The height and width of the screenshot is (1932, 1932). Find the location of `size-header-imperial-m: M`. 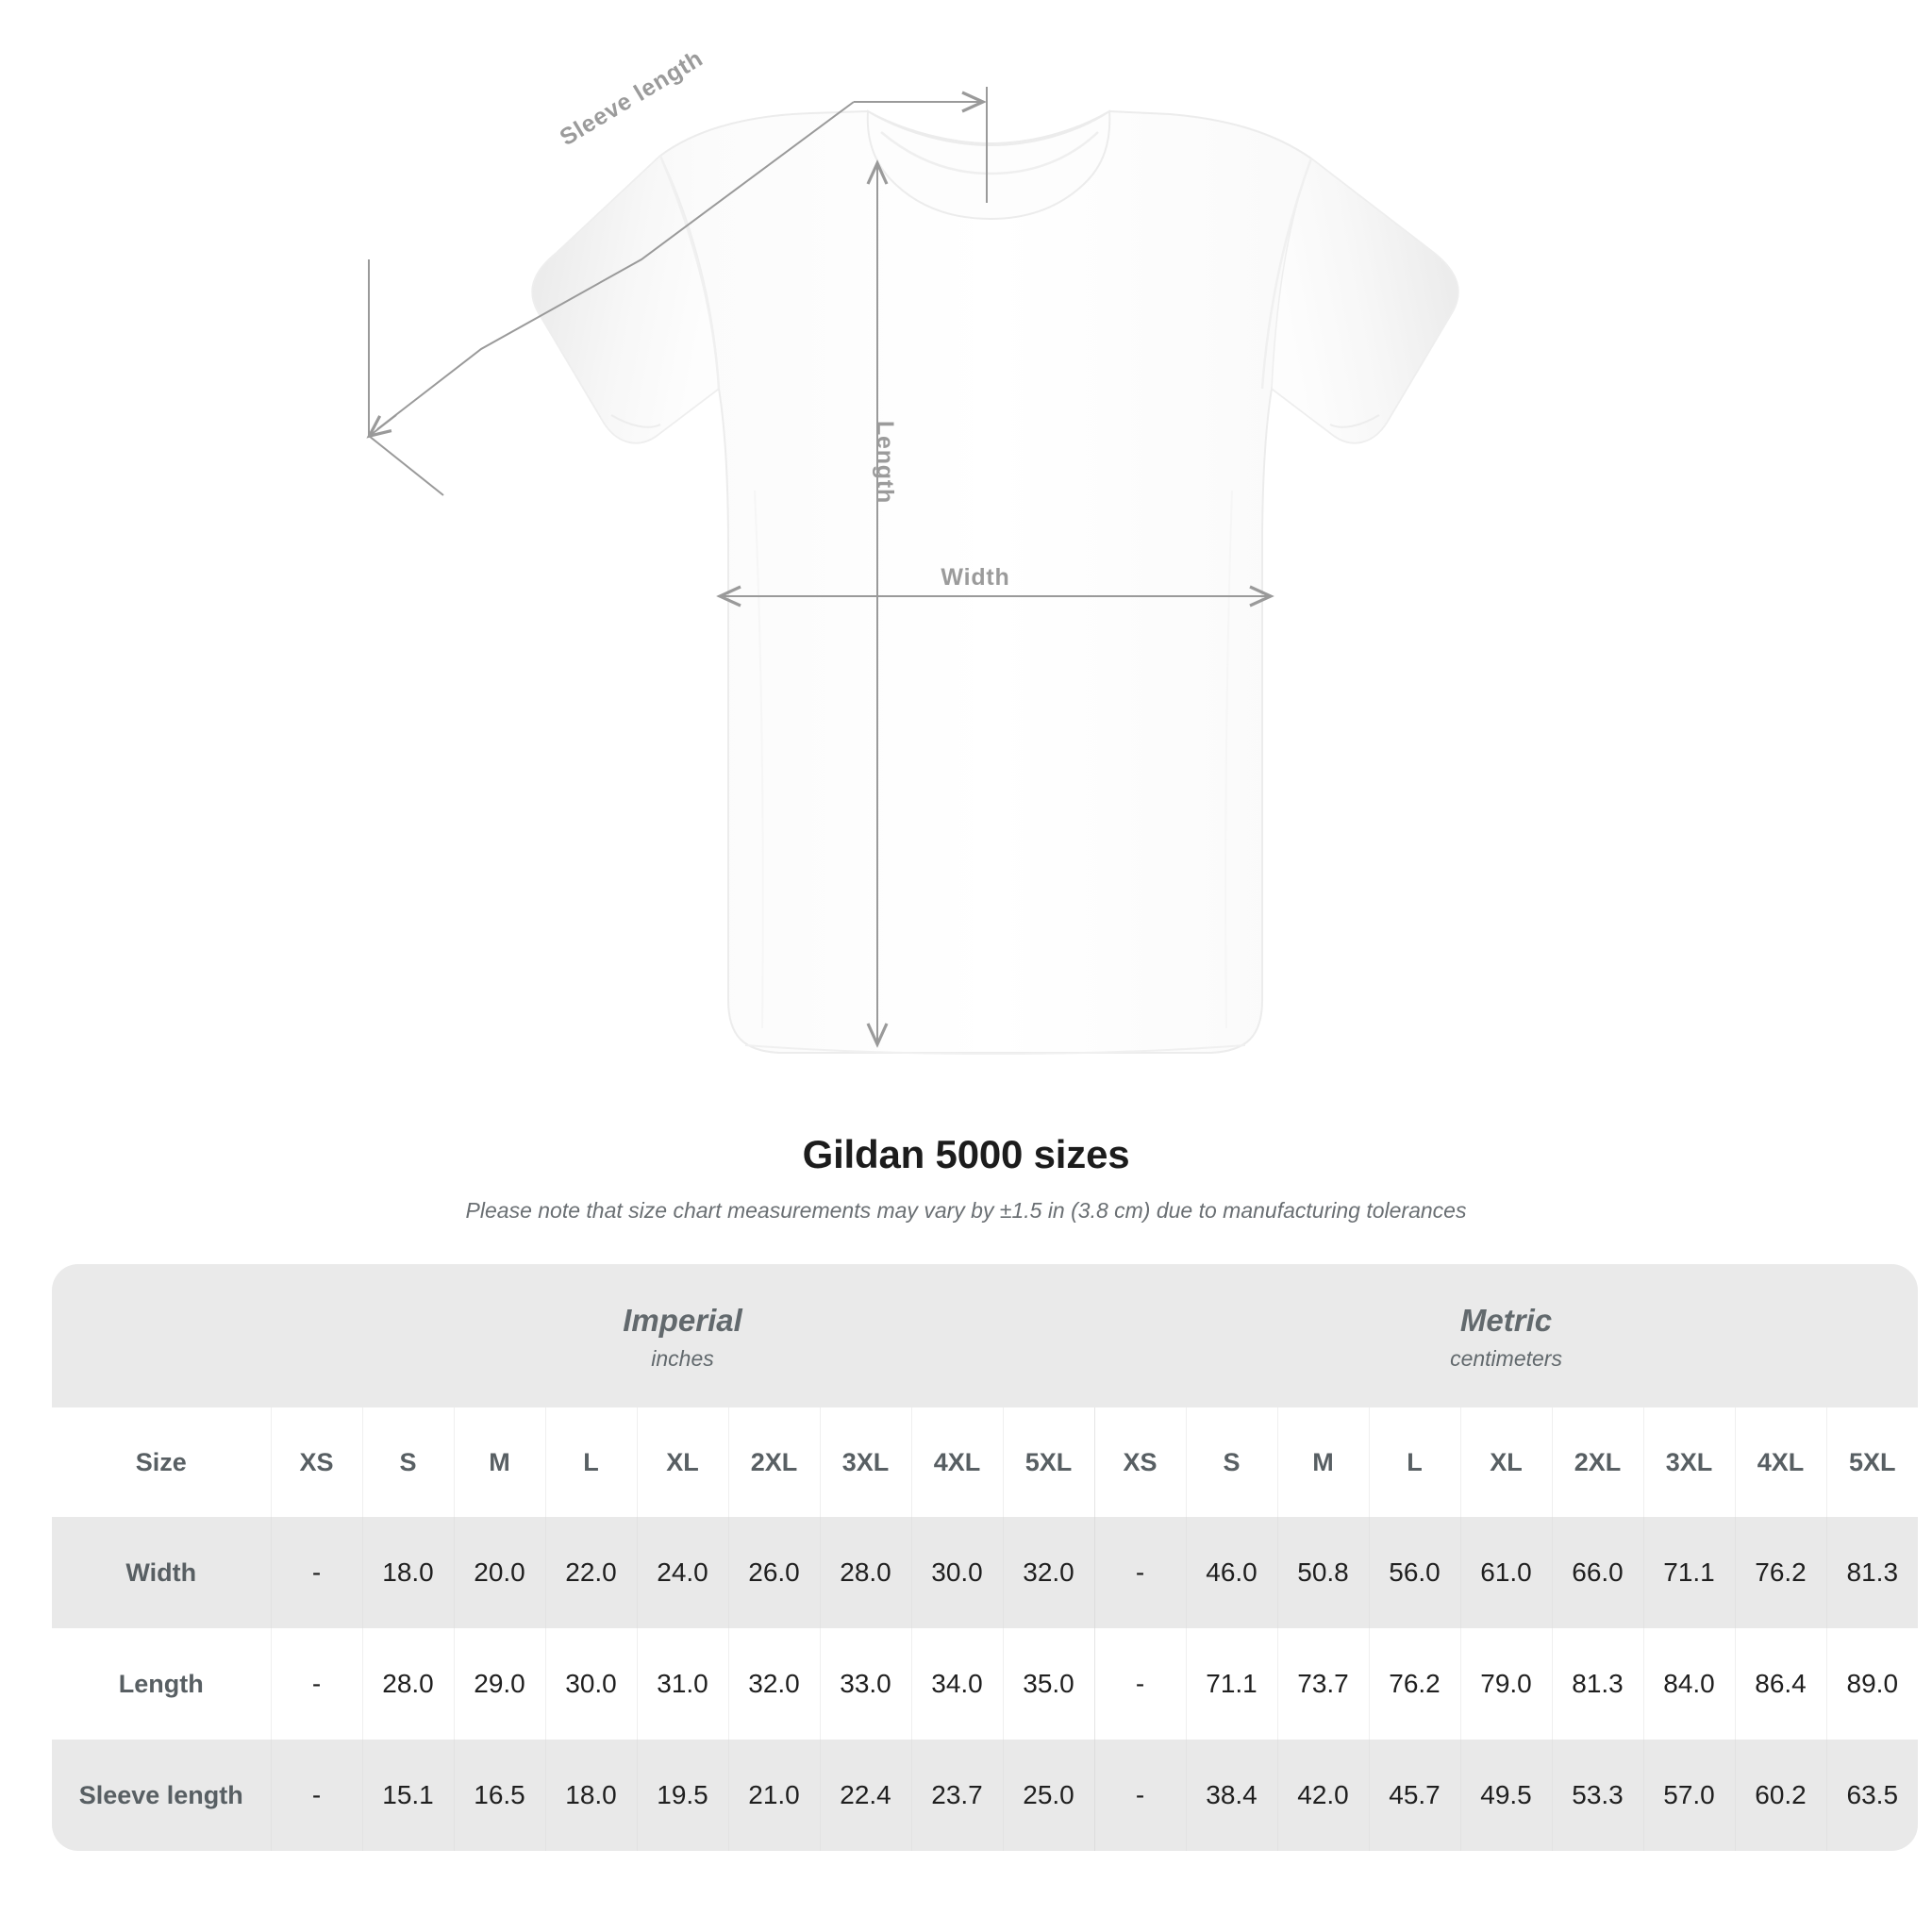

size-header-imperial-m: M is located at coordinates (499, 1462).